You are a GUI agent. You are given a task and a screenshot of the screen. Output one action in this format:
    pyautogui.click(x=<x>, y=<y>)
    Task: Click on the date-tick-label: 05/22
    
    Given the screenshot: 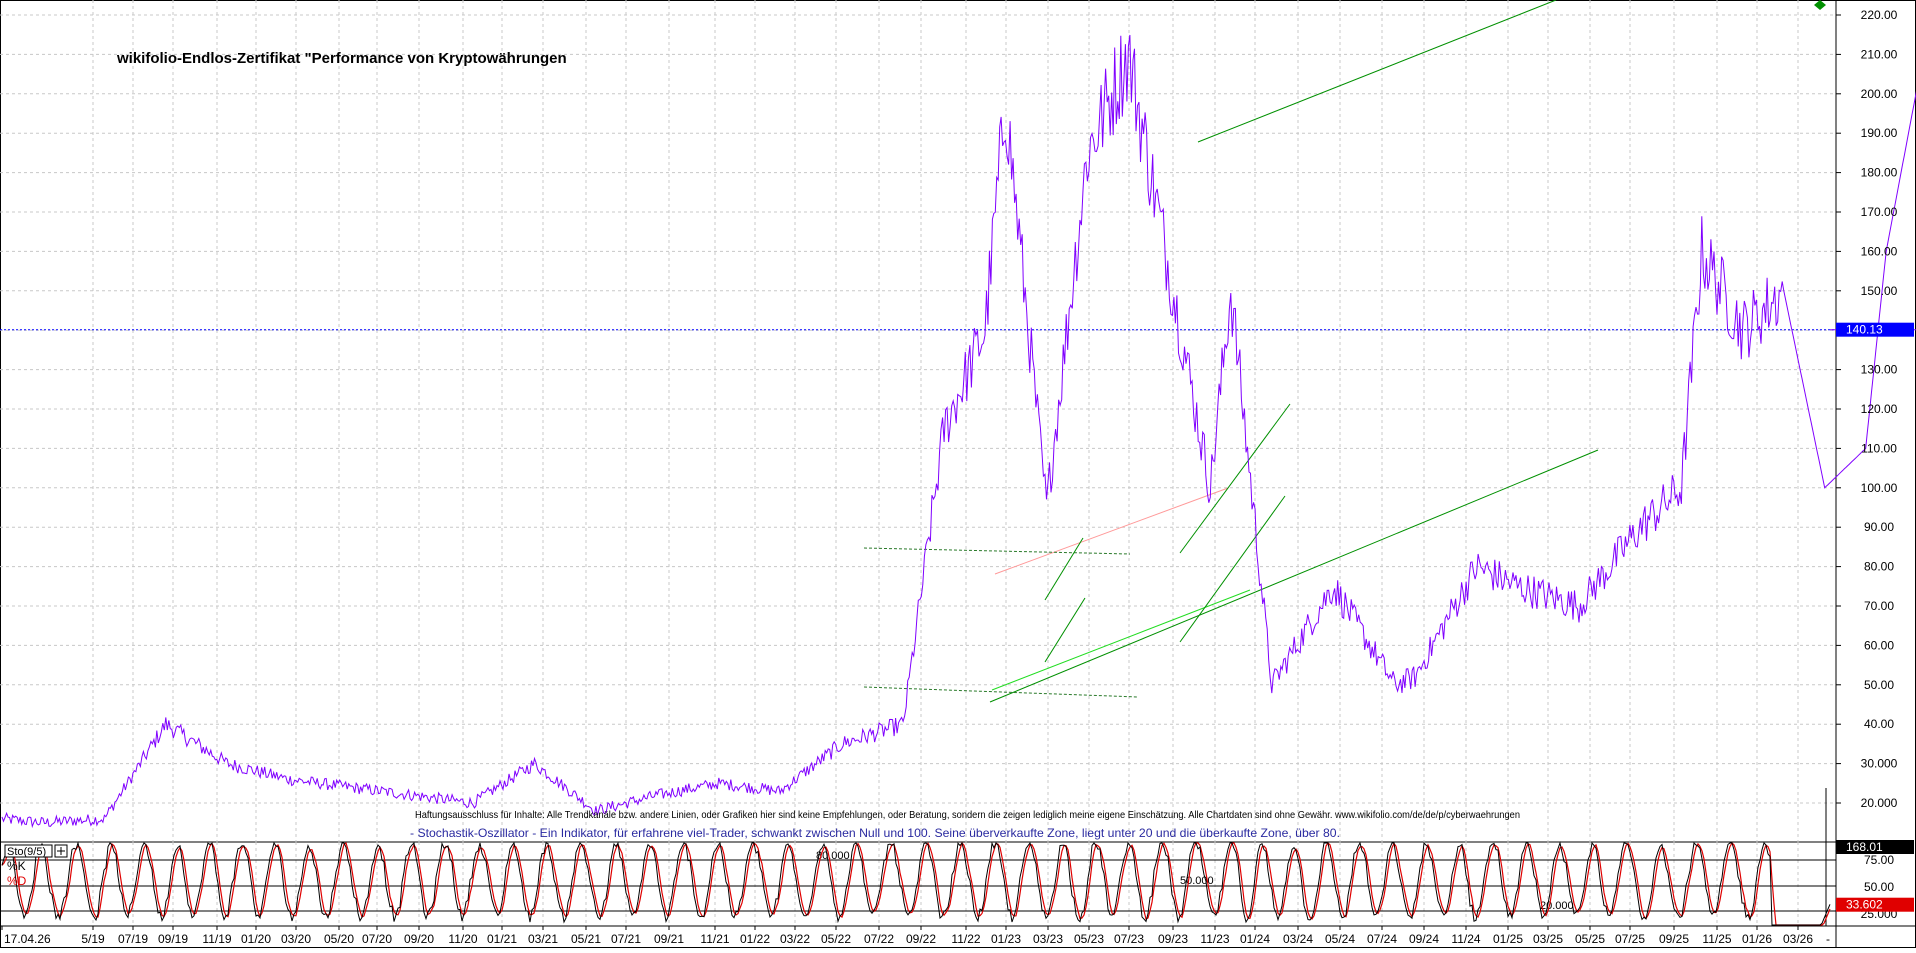 What is the action you would take?
    pyautogui.click(x=836, y=939)
    